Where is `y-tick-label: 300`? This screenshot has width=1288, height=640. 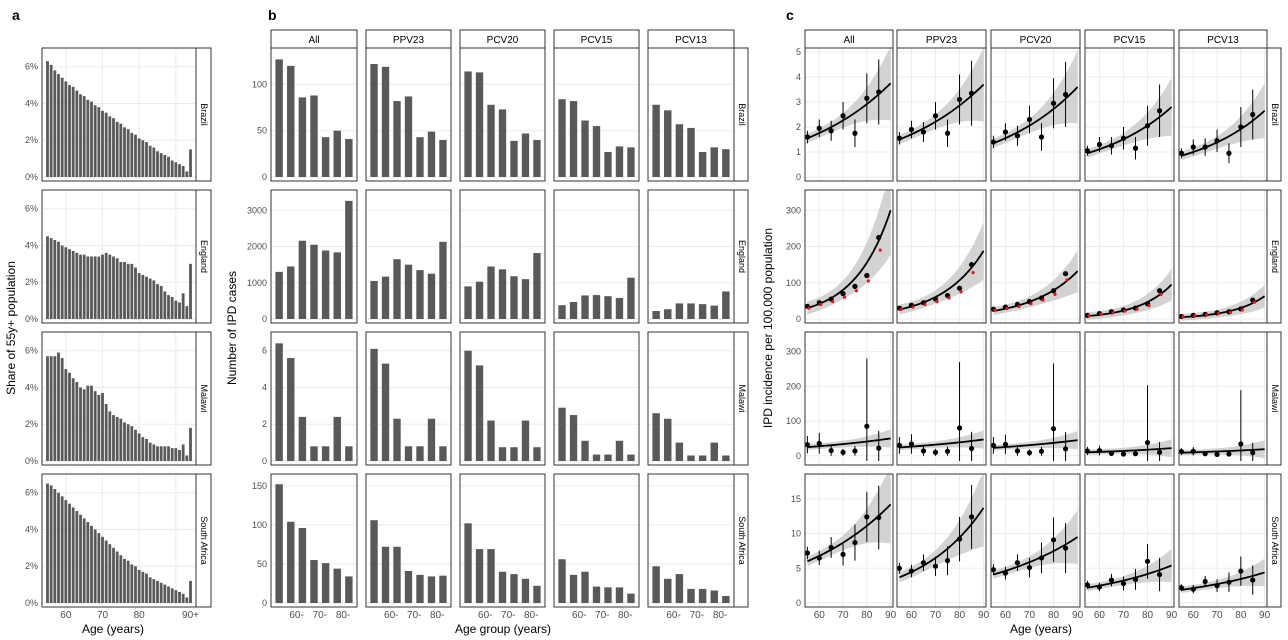 y-tick-label: 300 is located at coordinates (793, 210).